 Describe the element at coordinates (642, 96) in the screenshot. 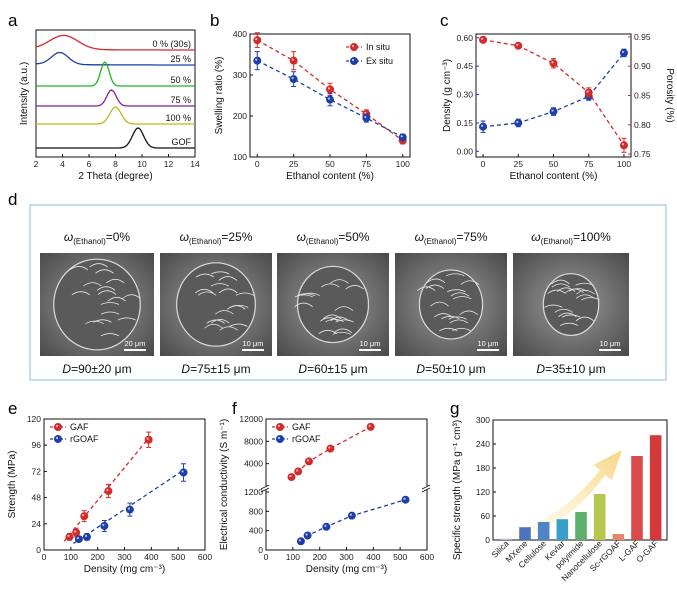

I see `c-y2tick-label: 0.85` at that location.